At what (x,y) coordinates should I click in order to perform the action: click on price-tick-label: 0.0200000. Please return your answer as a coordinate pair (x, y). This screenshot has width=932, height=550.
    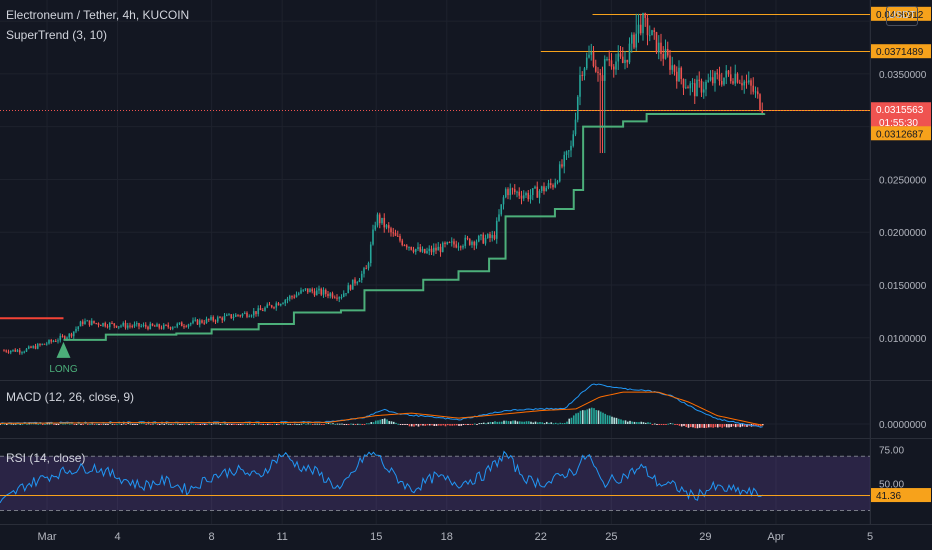
    Looking at the image, I should click on (903, 233).